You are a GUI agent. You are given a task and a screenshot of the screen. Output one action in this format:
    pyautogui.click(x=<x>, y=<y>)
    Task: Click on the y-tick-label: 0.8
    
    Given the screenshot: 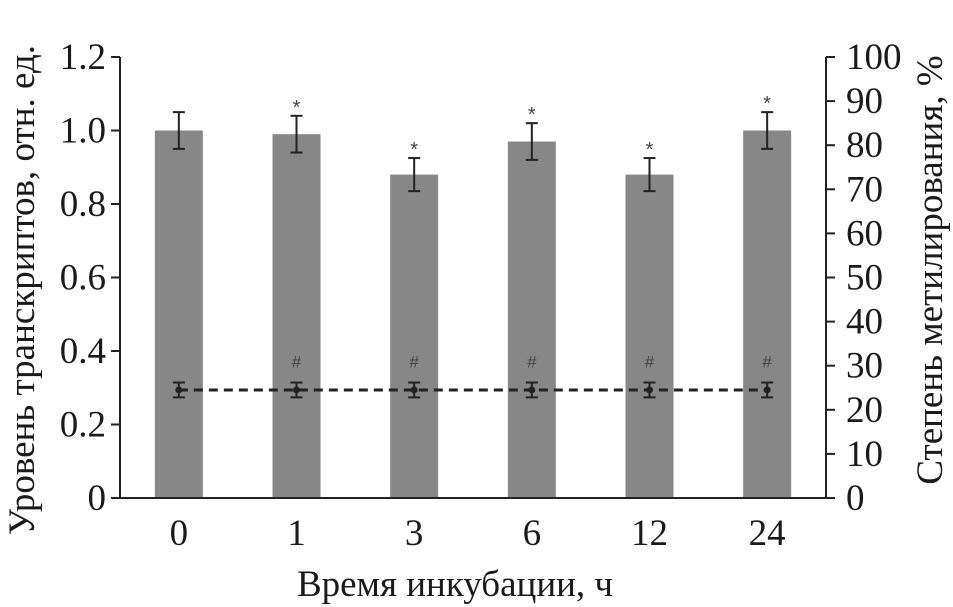 What is the action you would take?
    pyautogui.click(x=83, y=204)
    